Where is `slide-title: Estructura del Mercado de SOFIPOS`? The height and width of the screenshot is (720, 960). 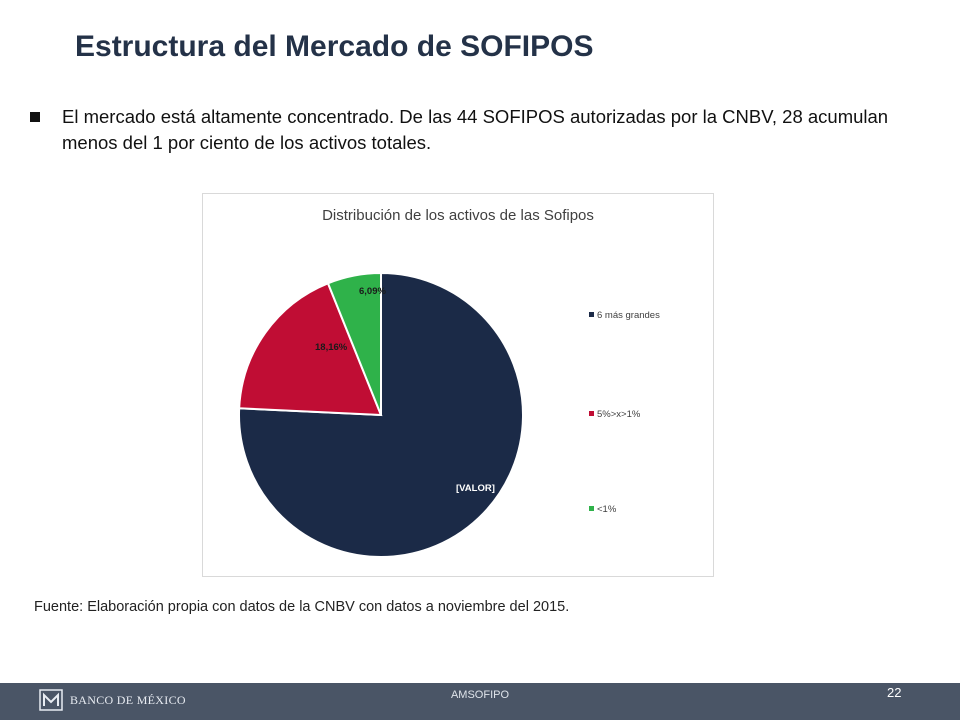
slide-title: Estructura del Mercado de SOFIPOS is located at coordinates (334, 46).